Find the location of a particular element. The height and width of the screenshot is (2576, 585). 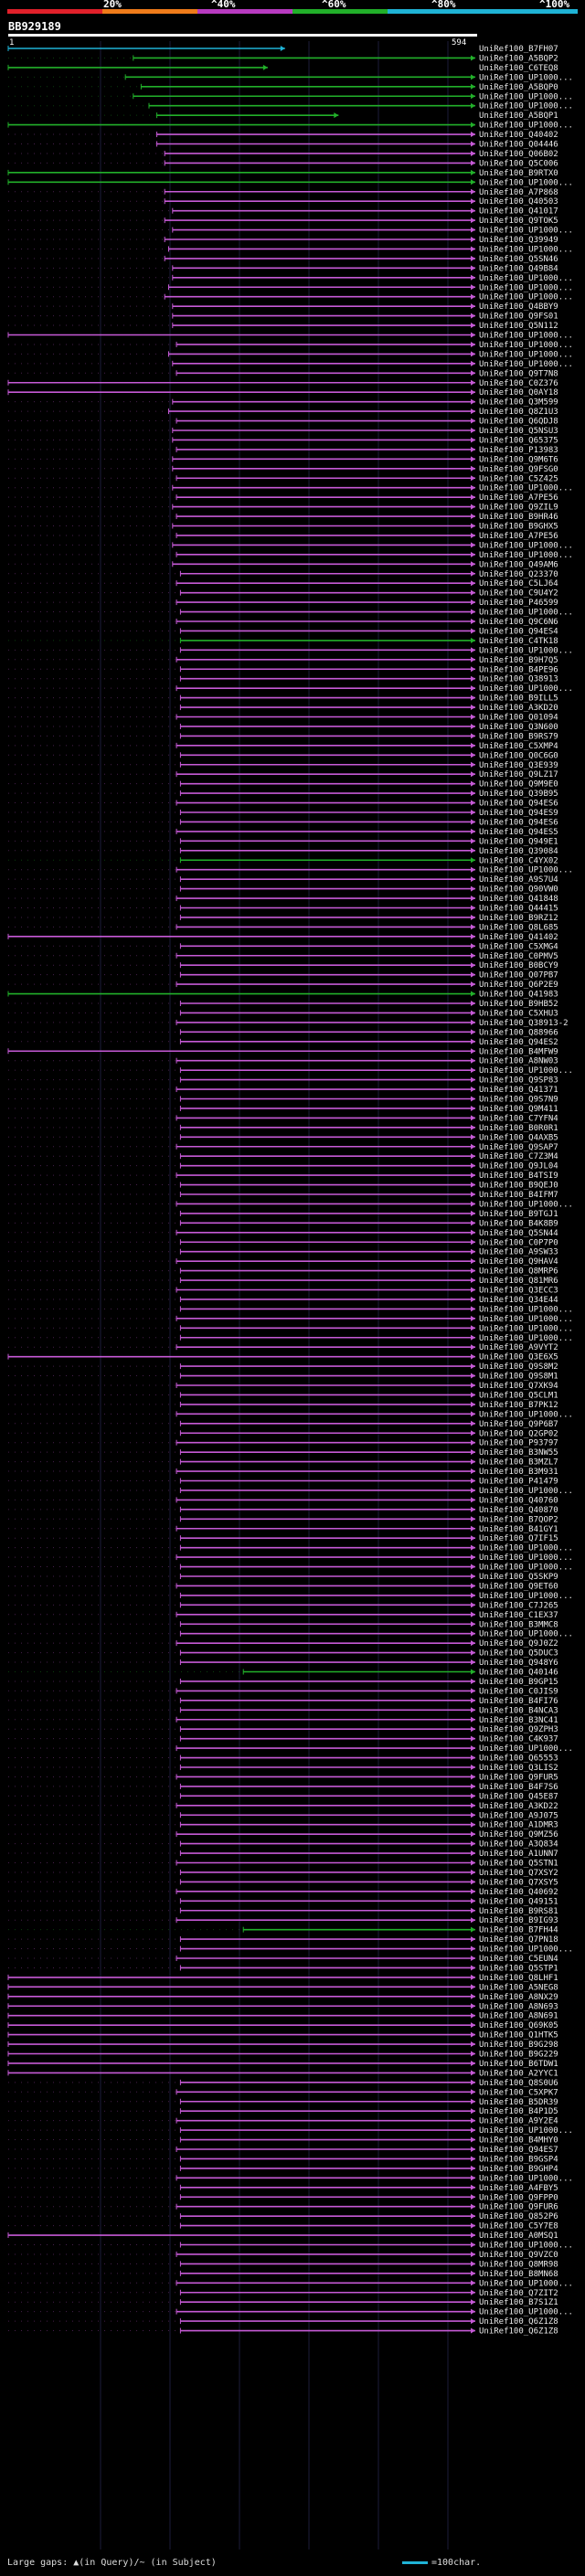

hit-row: UniRef100_Q40146 is located at coordinates (283, 1673).